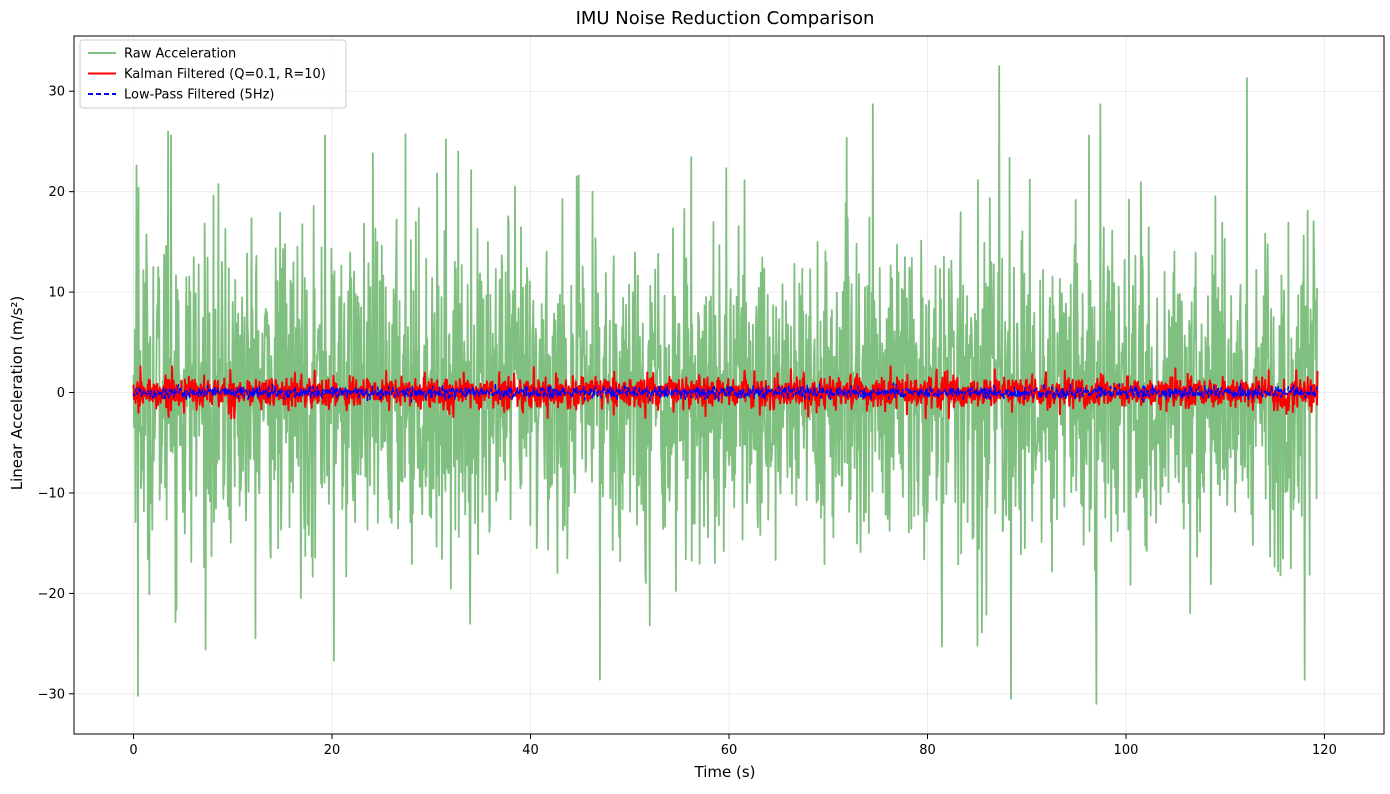 The image size is (1390, 794). What do you see at coordinates (729, 750) in the screenshot?
I see `x-tick-label: 60` at bounding box center [729, 750].